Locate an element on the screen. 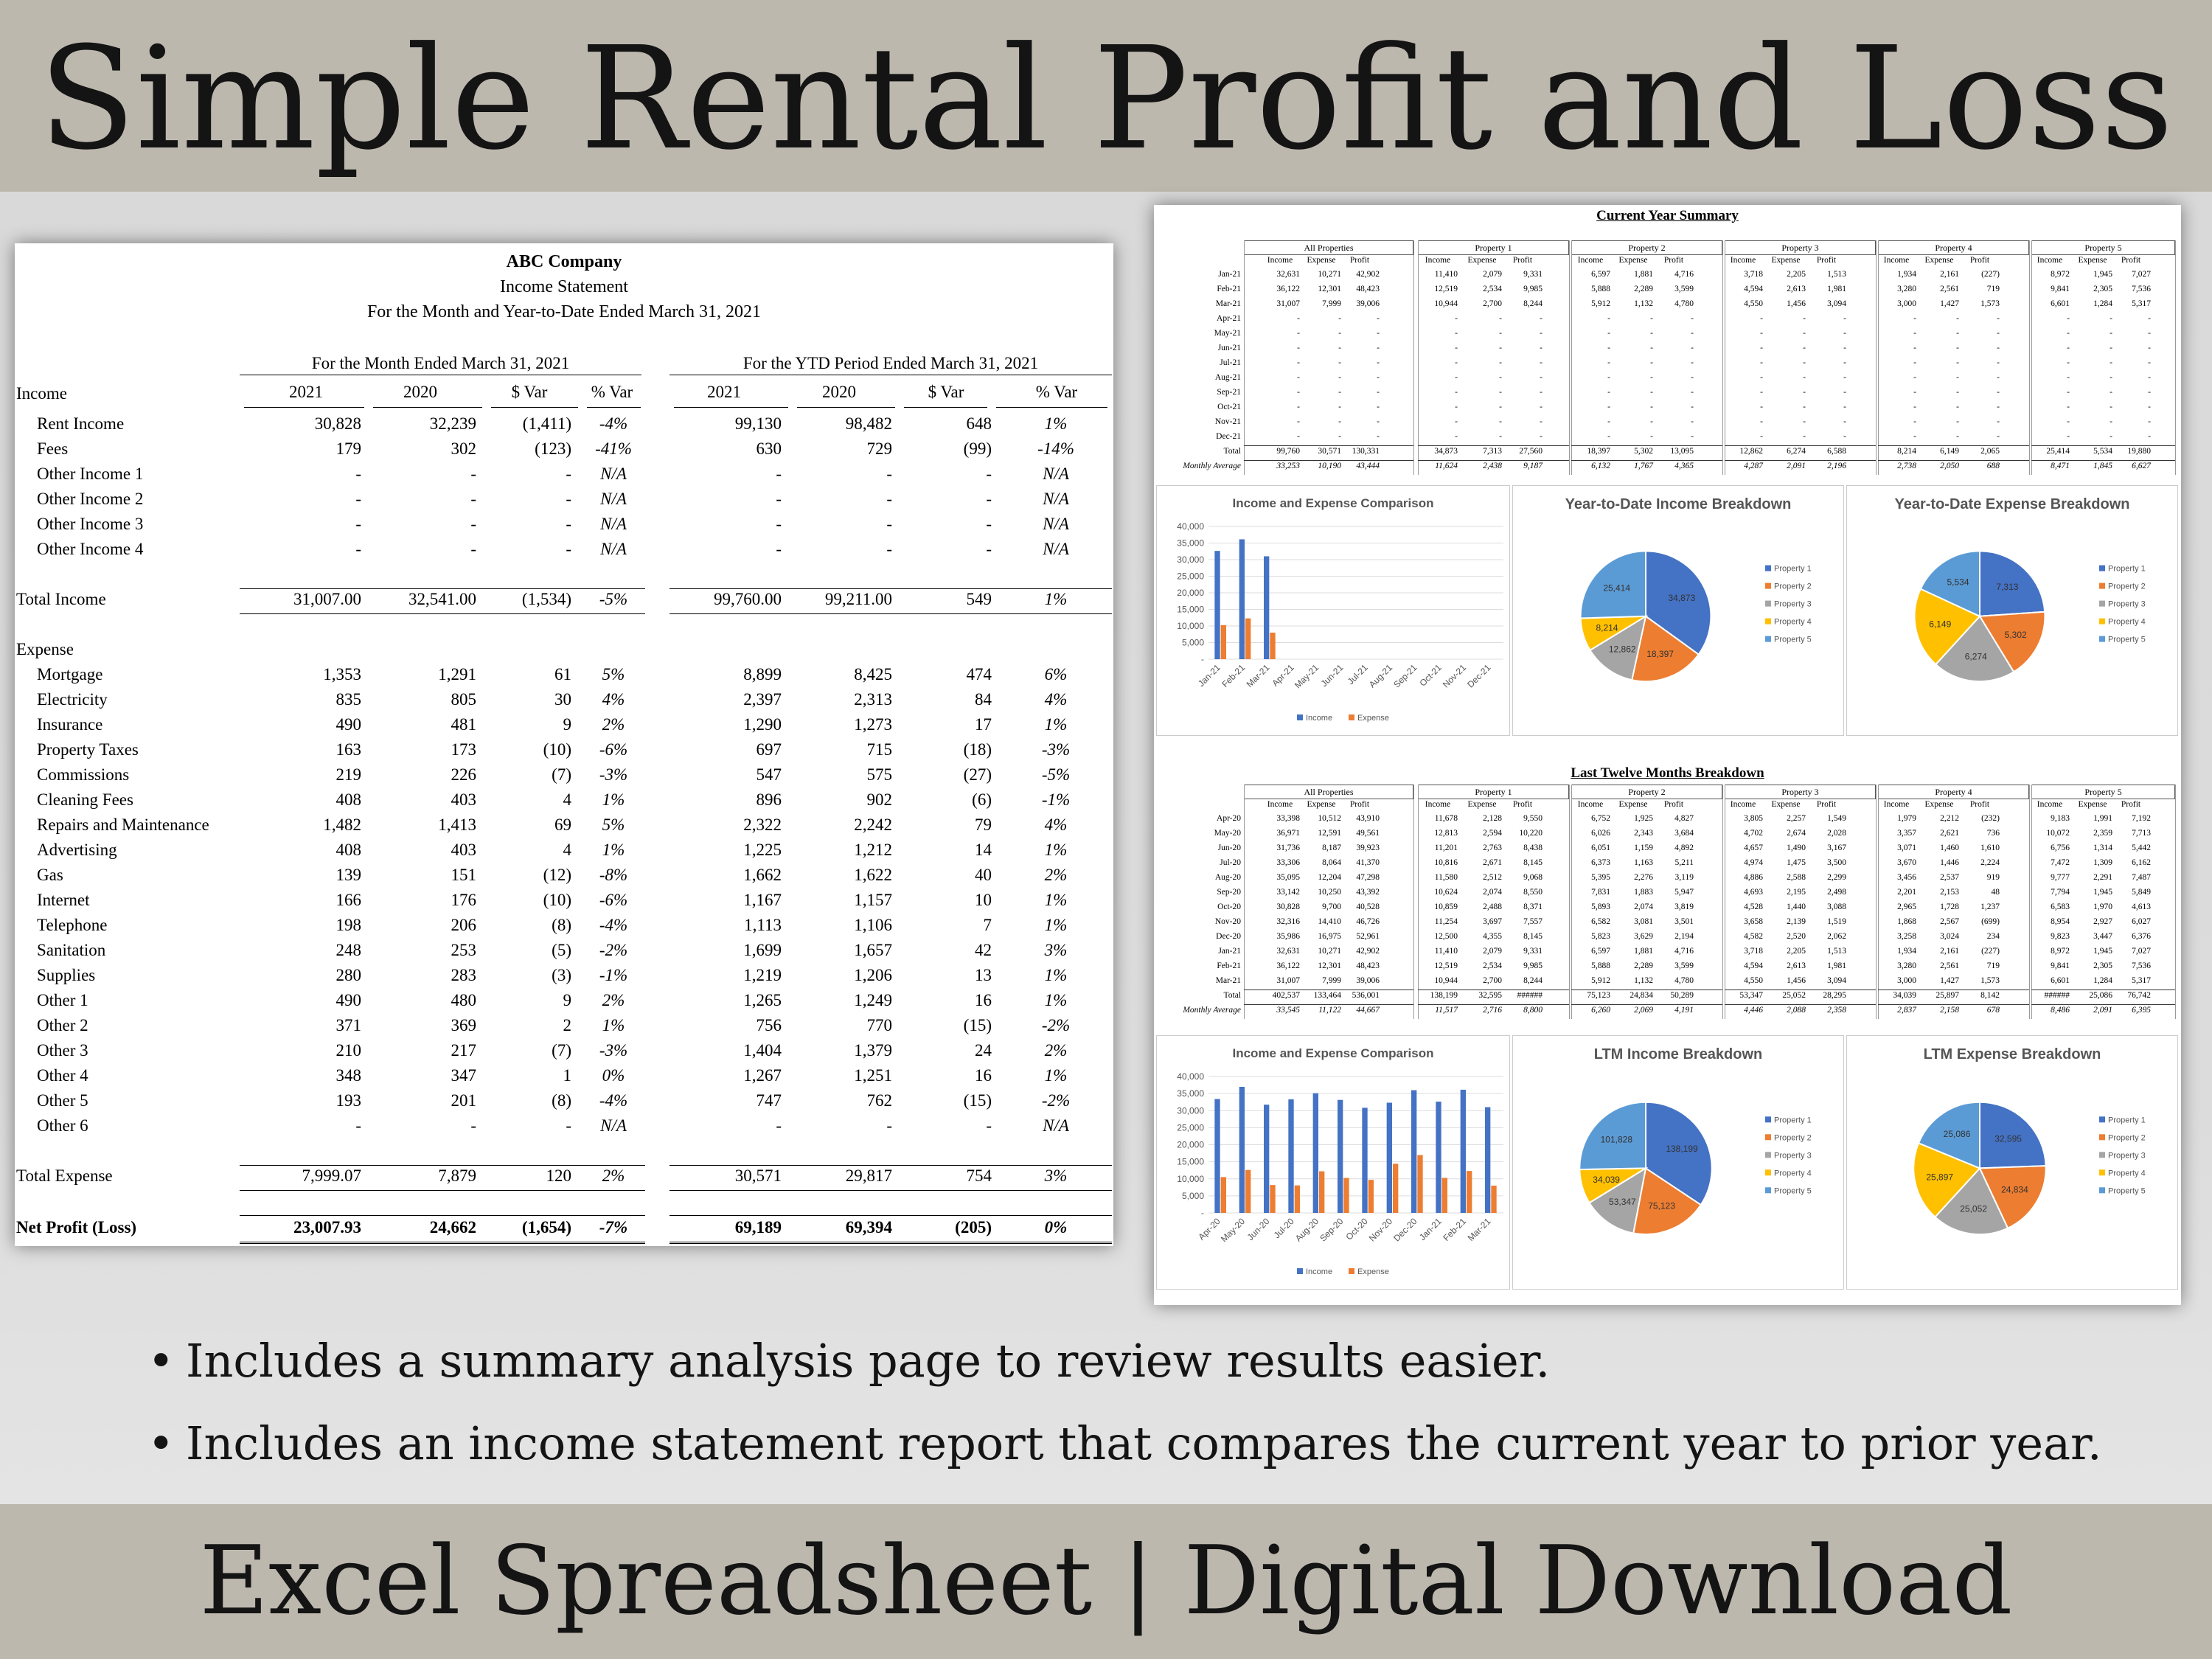 This screenshot has height=1659, width=2212. table-cell: 3,670 is located at coordinates (1906, 862).